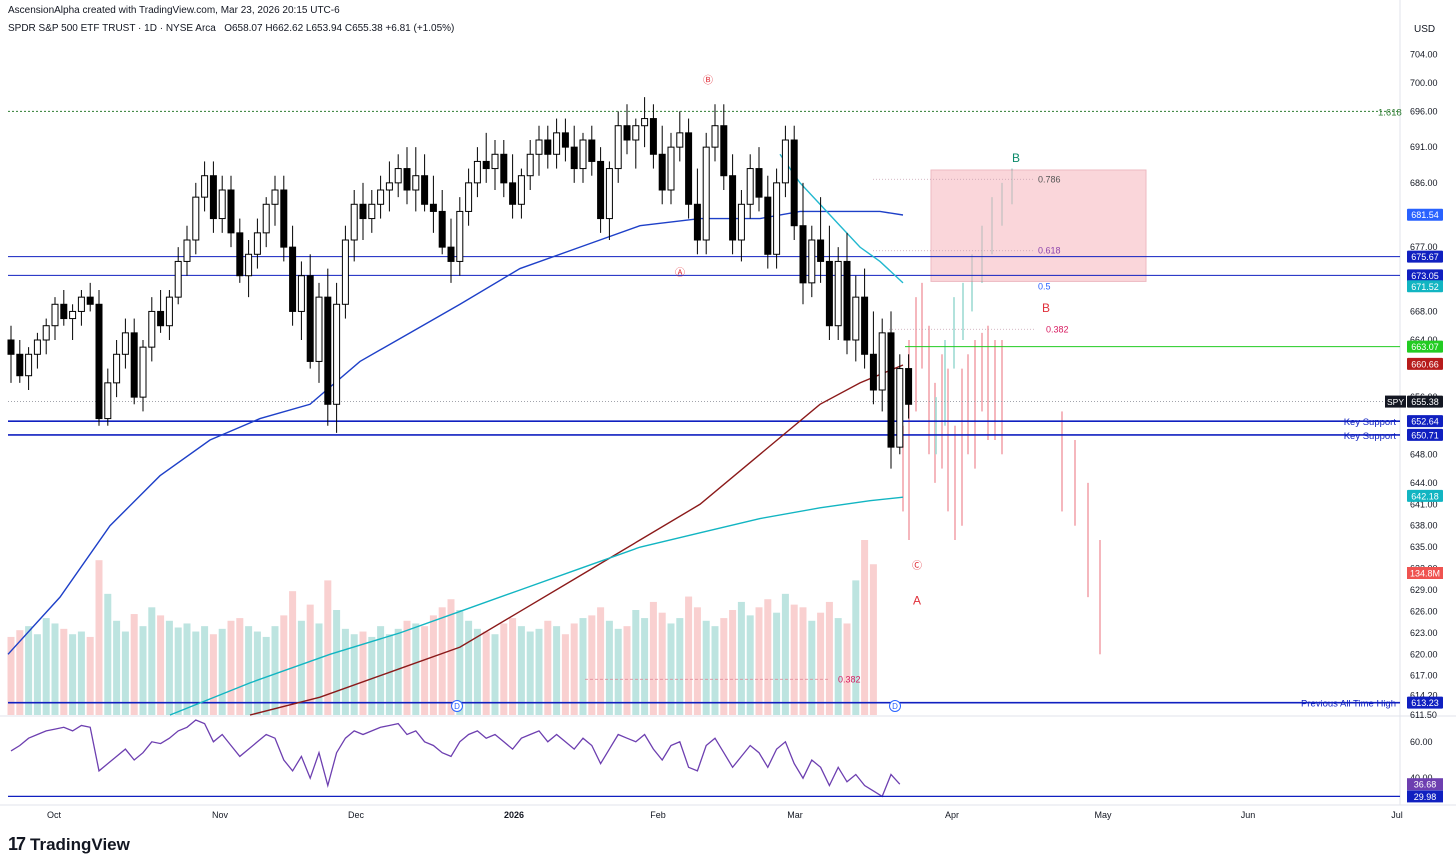 The width and height of the screenshot is (1456, 865). I want to click on price-tick-label: 691.00, so click(1424, 147).